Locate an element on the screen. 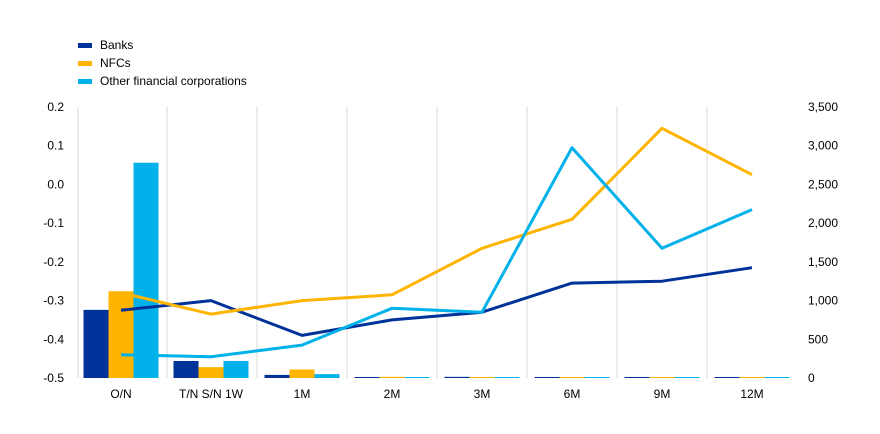  left-tick-label: 0.1 is located at coordinates (55, 146).